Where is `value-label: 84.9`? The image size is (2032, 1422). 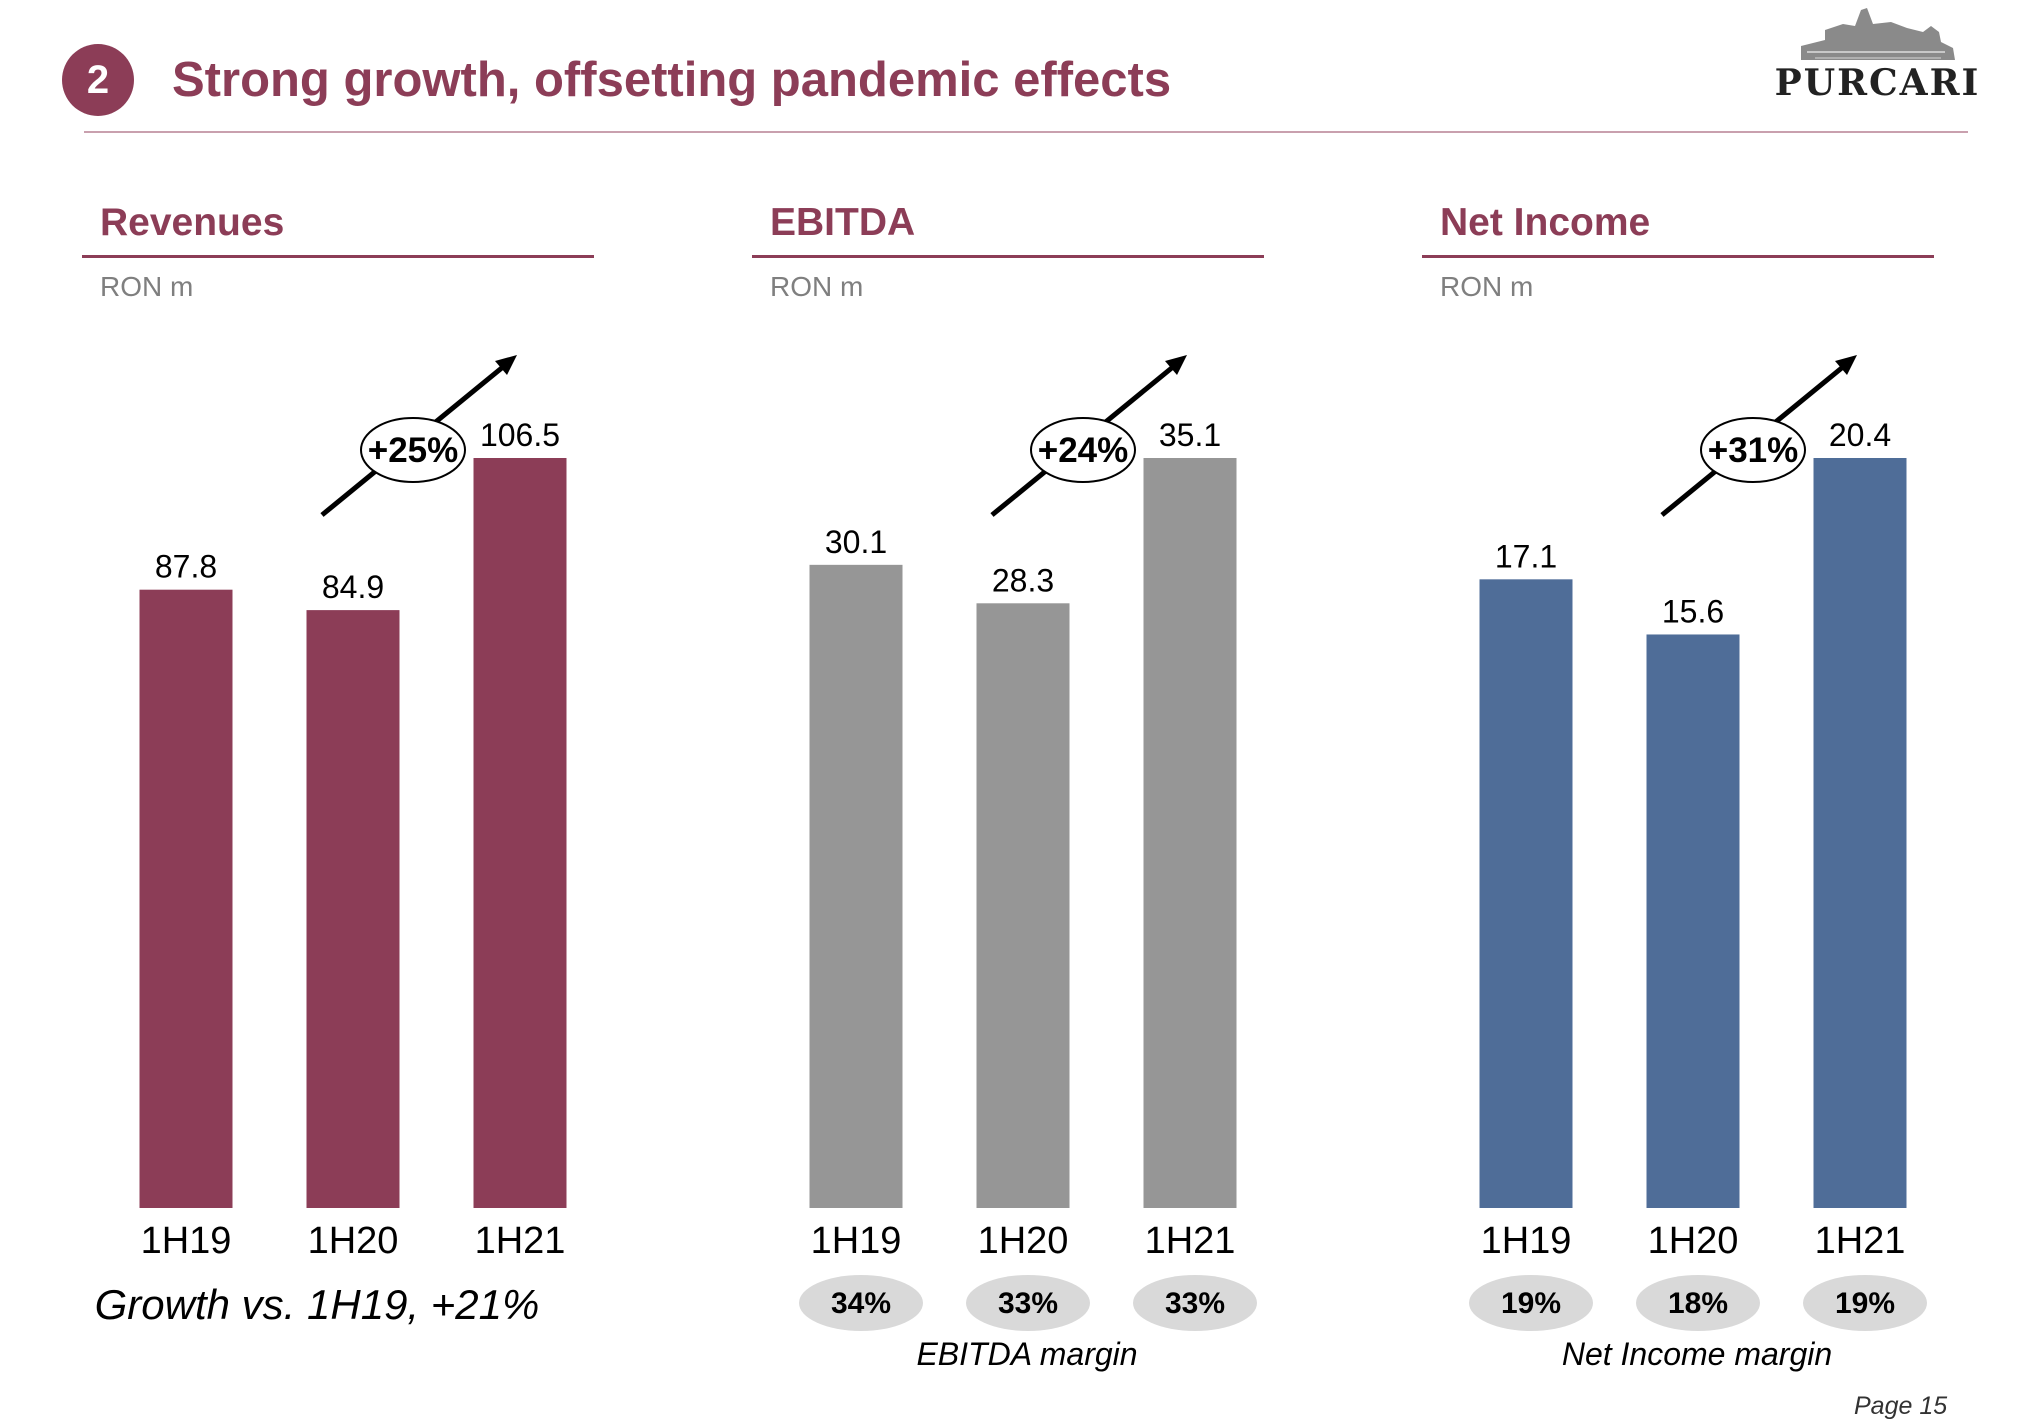 value-label: 84.9 is located at coordinates (353, 587).